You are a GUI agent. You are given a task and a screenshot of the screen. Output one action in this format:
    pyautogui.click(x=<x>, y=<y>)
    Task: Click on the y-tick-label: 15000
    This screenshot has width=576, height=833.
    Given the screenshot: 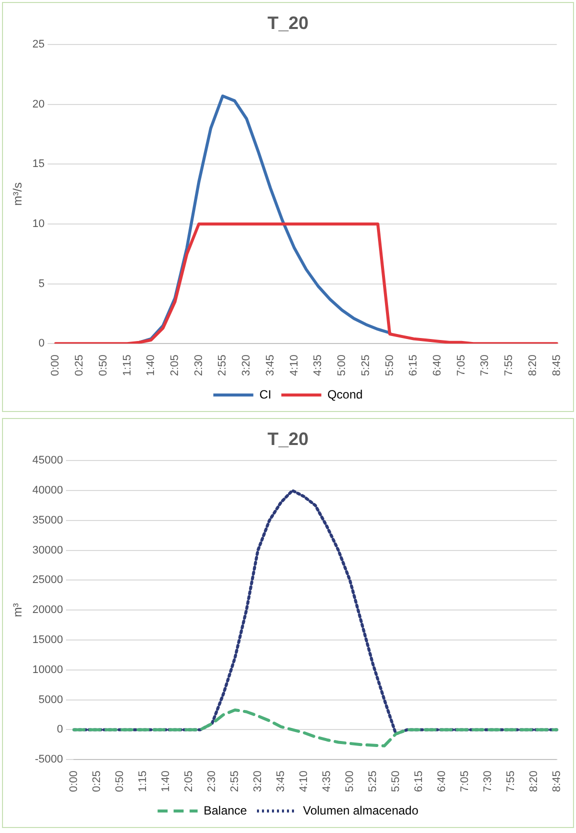 What is the action you would take?
    pyautogui.click(x=47, y=640)
    